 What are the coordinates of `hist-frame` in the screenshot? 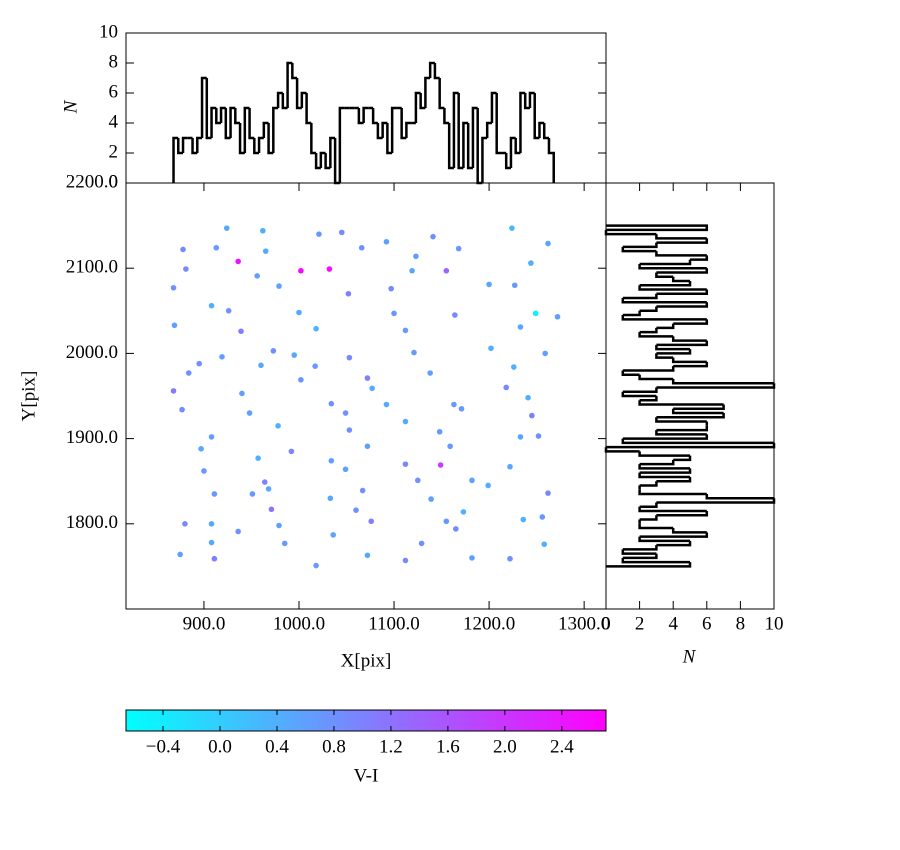 It's located at (366, 108).